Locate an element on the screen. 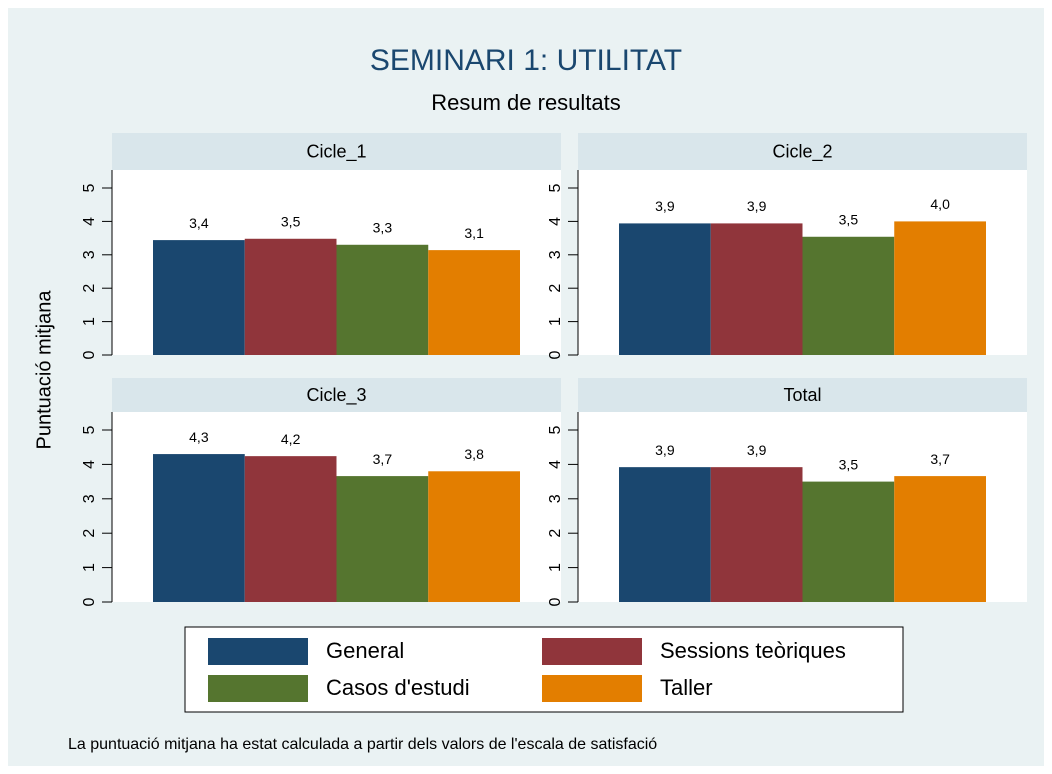 This screenshot has width=1052, height=774. value-label: 3,4 is located at coordinates (199, 223).